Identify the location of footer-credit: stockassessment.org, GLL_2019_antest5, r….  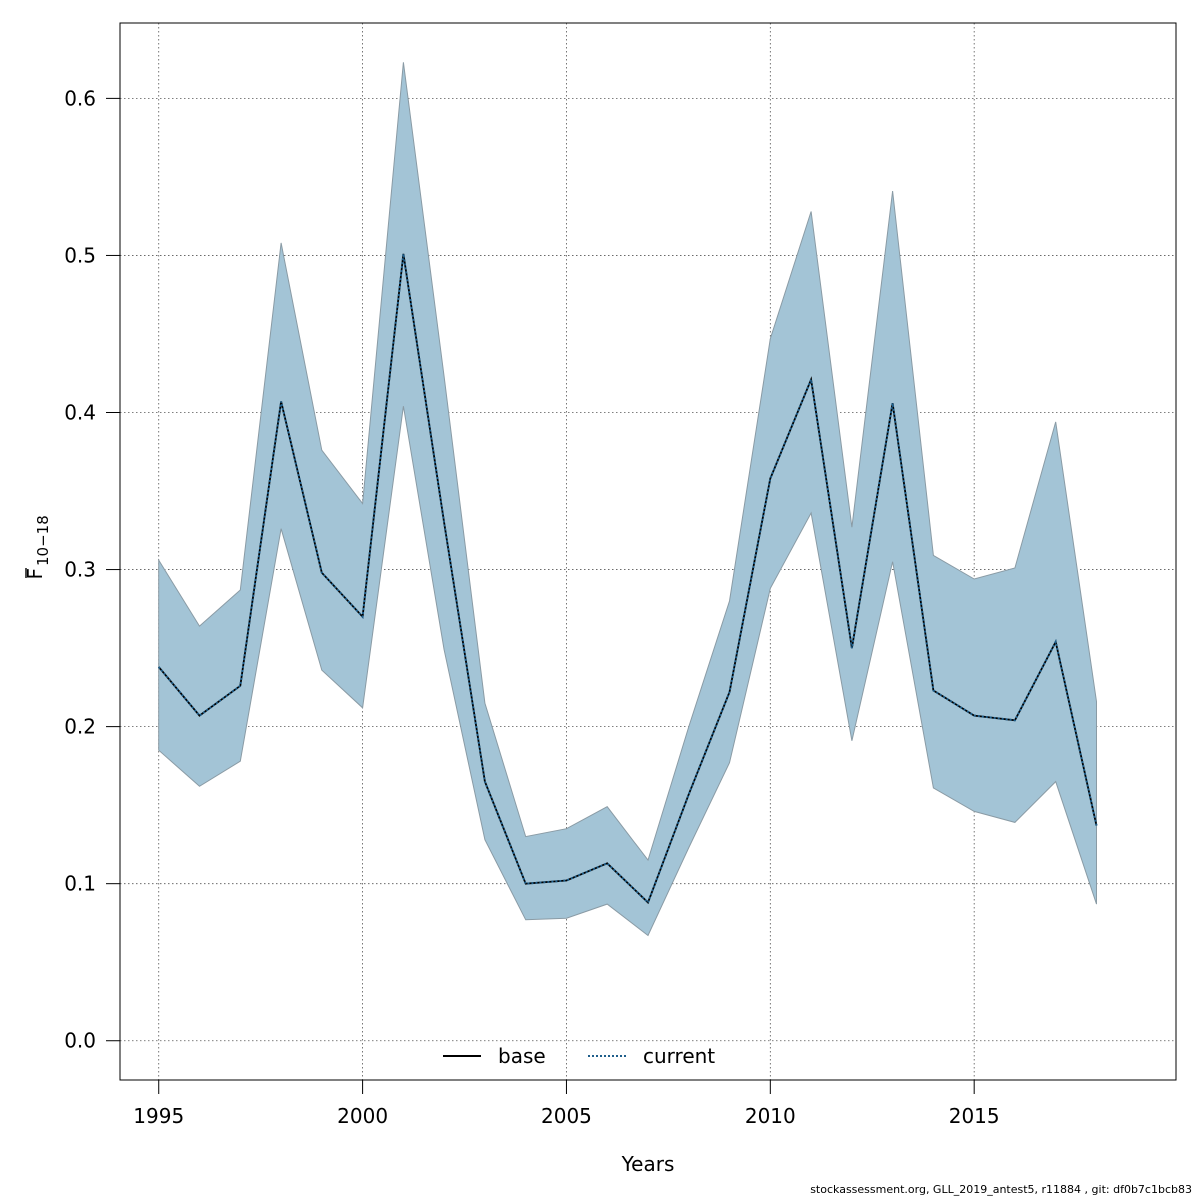
(1001, 1189).